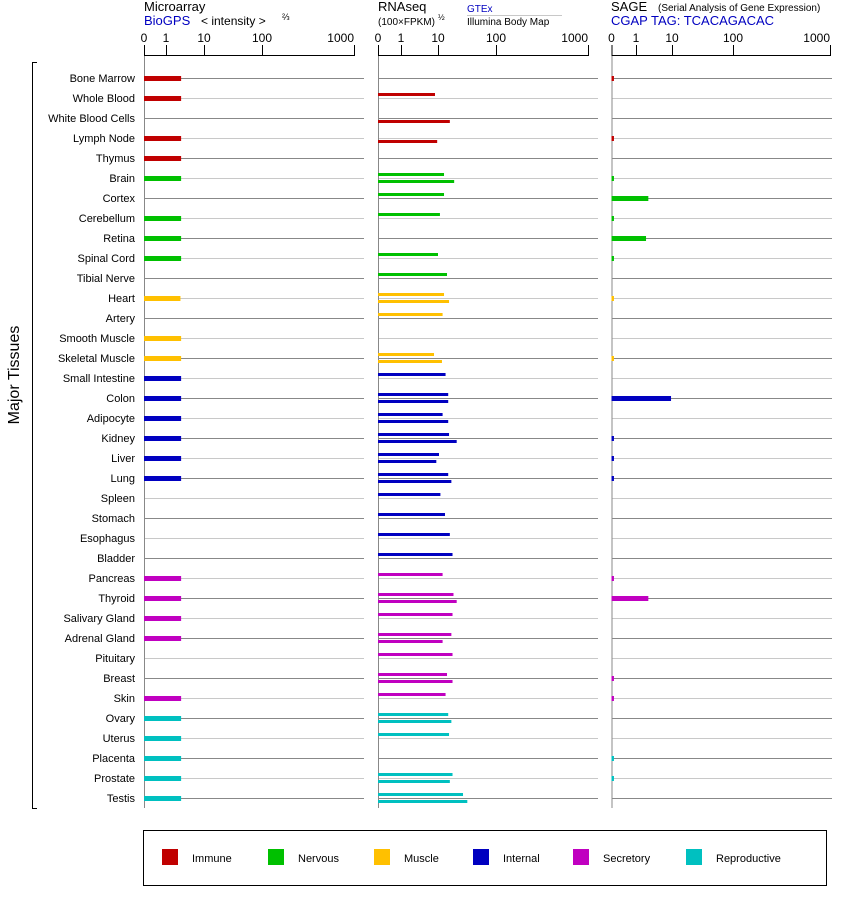  What do you see at coordinates (119, 239) in the screenshot?
I see `tissue-label: Retina` at bounding box center [119, 239].